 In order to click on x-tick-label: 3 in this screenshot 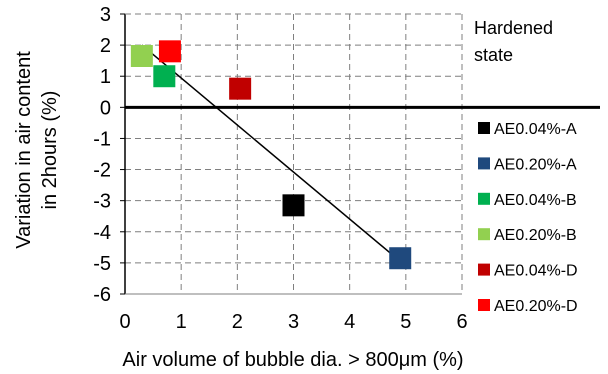, I will do `click(293, 322)`.